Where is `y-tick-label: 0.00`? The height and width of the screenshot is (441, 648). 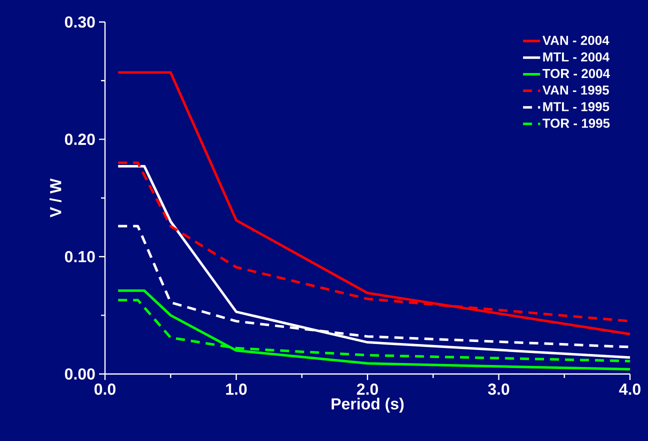
y-tick-label: 0.00 is located at coordinates (79, 374).